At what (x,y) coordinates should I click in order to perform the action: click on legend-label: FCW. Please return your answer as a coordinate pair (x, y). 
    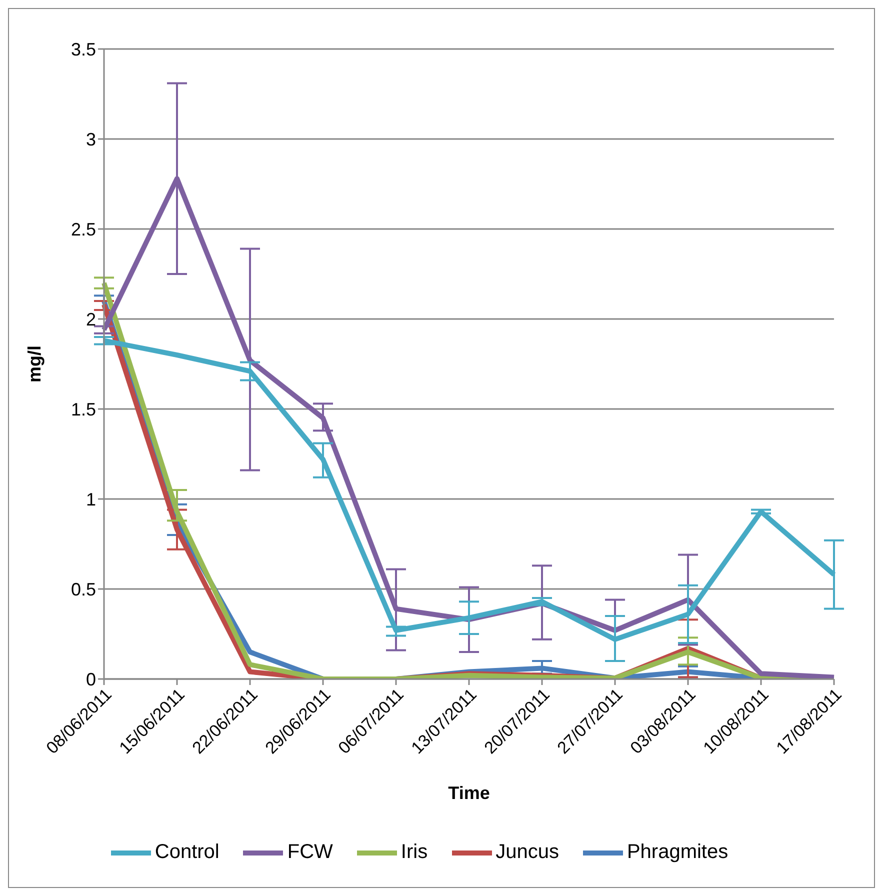
    Looking at the image, I should click on (310, 852).